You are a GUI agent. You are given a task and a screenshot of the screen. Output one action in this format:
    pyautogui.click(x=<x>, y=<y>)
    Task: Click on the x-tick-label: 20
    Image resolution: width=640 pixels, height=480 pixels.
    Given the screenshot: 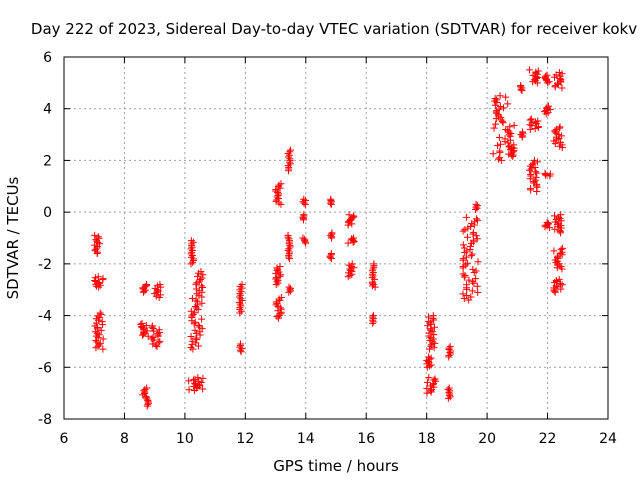 What is the action you would take?
    pyautogui.click(x=487, y=439)
    